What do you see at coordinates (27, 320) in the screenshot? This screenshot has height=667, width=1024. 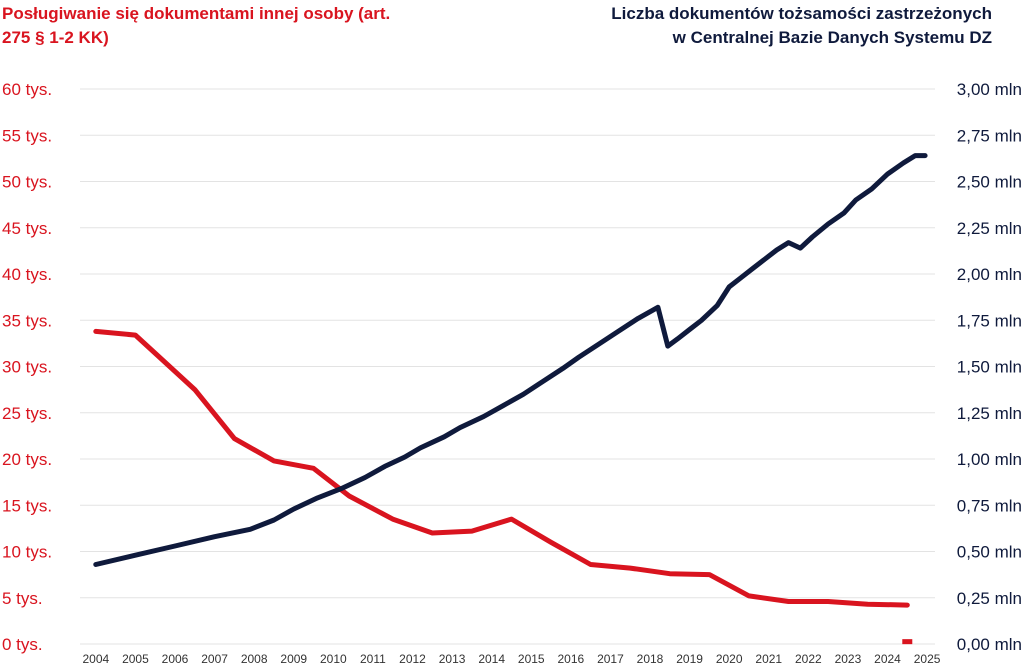 I see `left-y-tick-label: 35 tys.` at bounding box center [27, 320].